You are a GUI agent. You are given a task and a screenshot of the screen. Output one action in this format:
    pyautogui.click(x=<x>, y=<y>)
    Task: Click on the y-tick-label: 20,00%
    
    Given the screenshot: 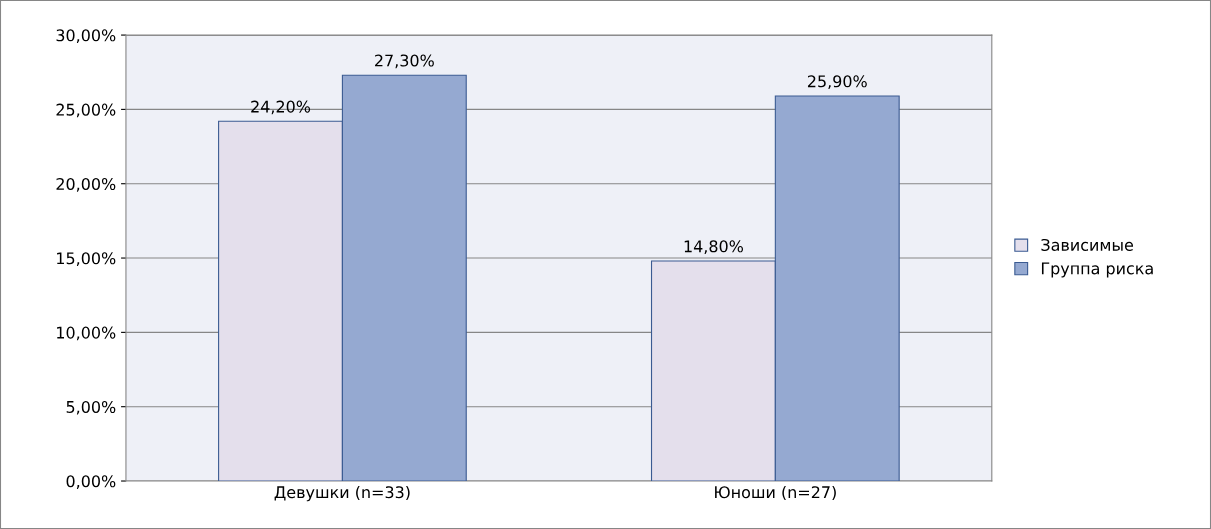 What is the action you would take?
    pyautogui.click(x=86, y=184)
    